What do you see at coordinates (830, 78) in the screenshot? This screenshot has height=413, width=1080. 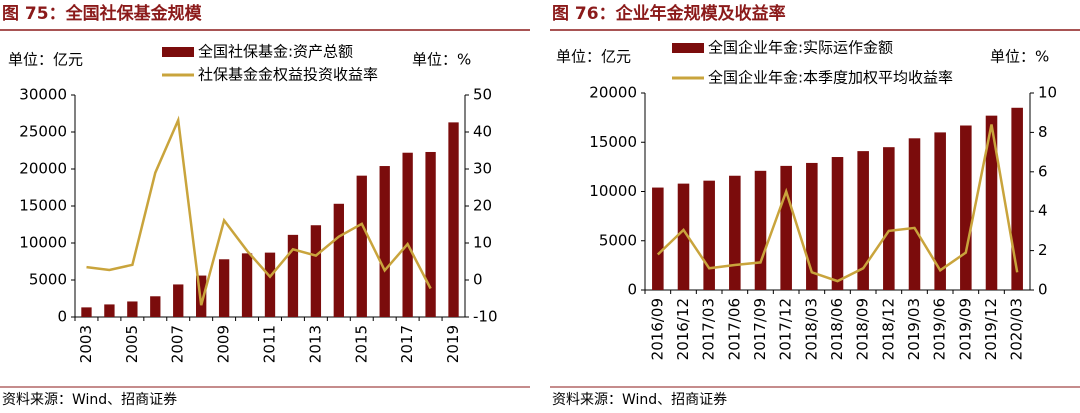 I see `legend-label: 全国企业年金:本季度加权平均收益率` at bounding box center [830, 78].